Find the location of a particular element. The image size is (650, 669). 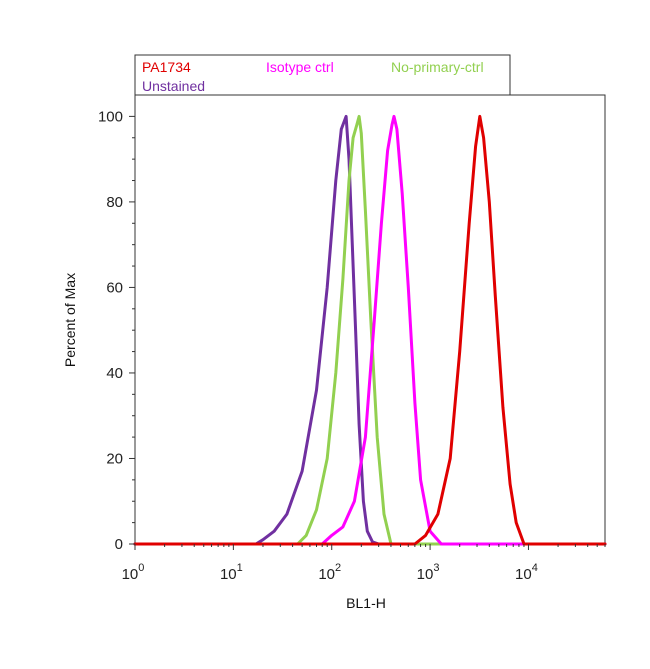

x-tick-label: 10² is located at coordinates (329, 572).